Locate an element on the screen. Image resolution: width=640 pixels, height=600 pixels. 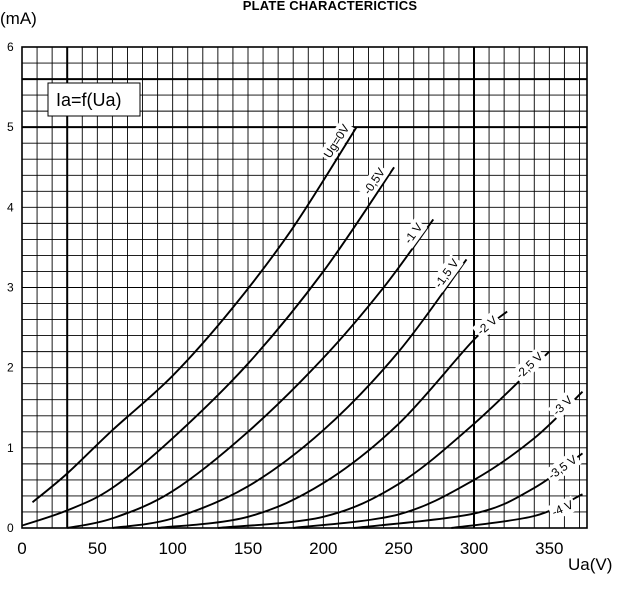
y-tick-label: 0 is located at coordinates (10, 528).